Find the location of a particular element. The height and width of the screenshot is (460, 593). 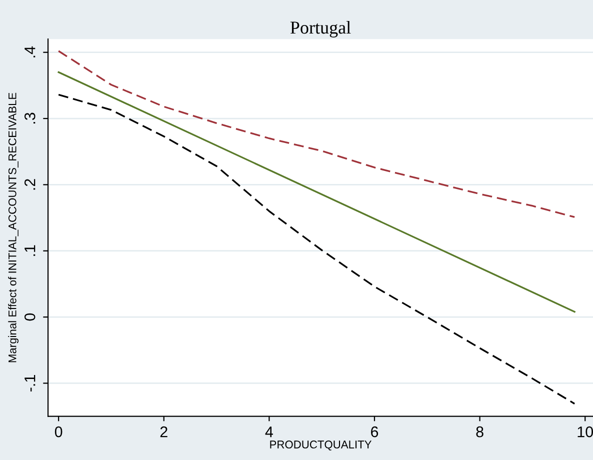

x-tick-label: 6 is located at coordinates (374, 432).